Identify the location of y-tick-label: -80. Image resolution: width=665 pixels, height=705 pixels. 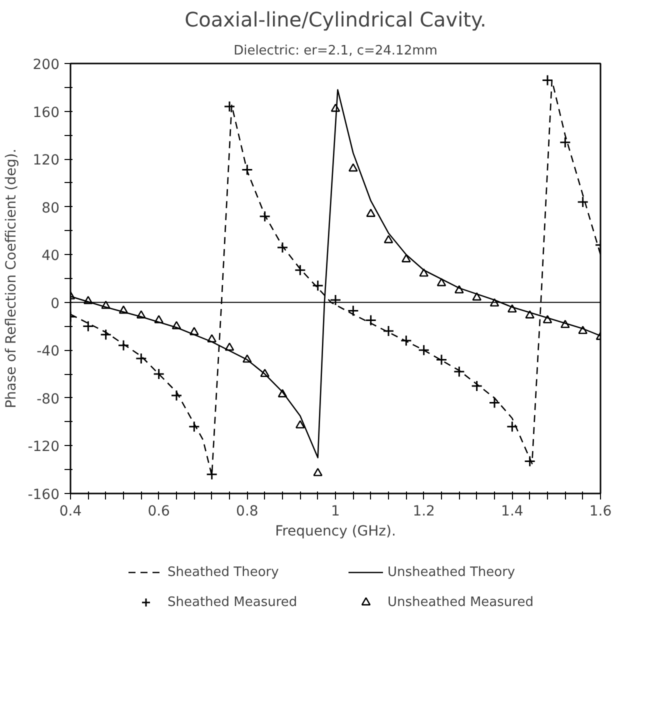
(48, 399).